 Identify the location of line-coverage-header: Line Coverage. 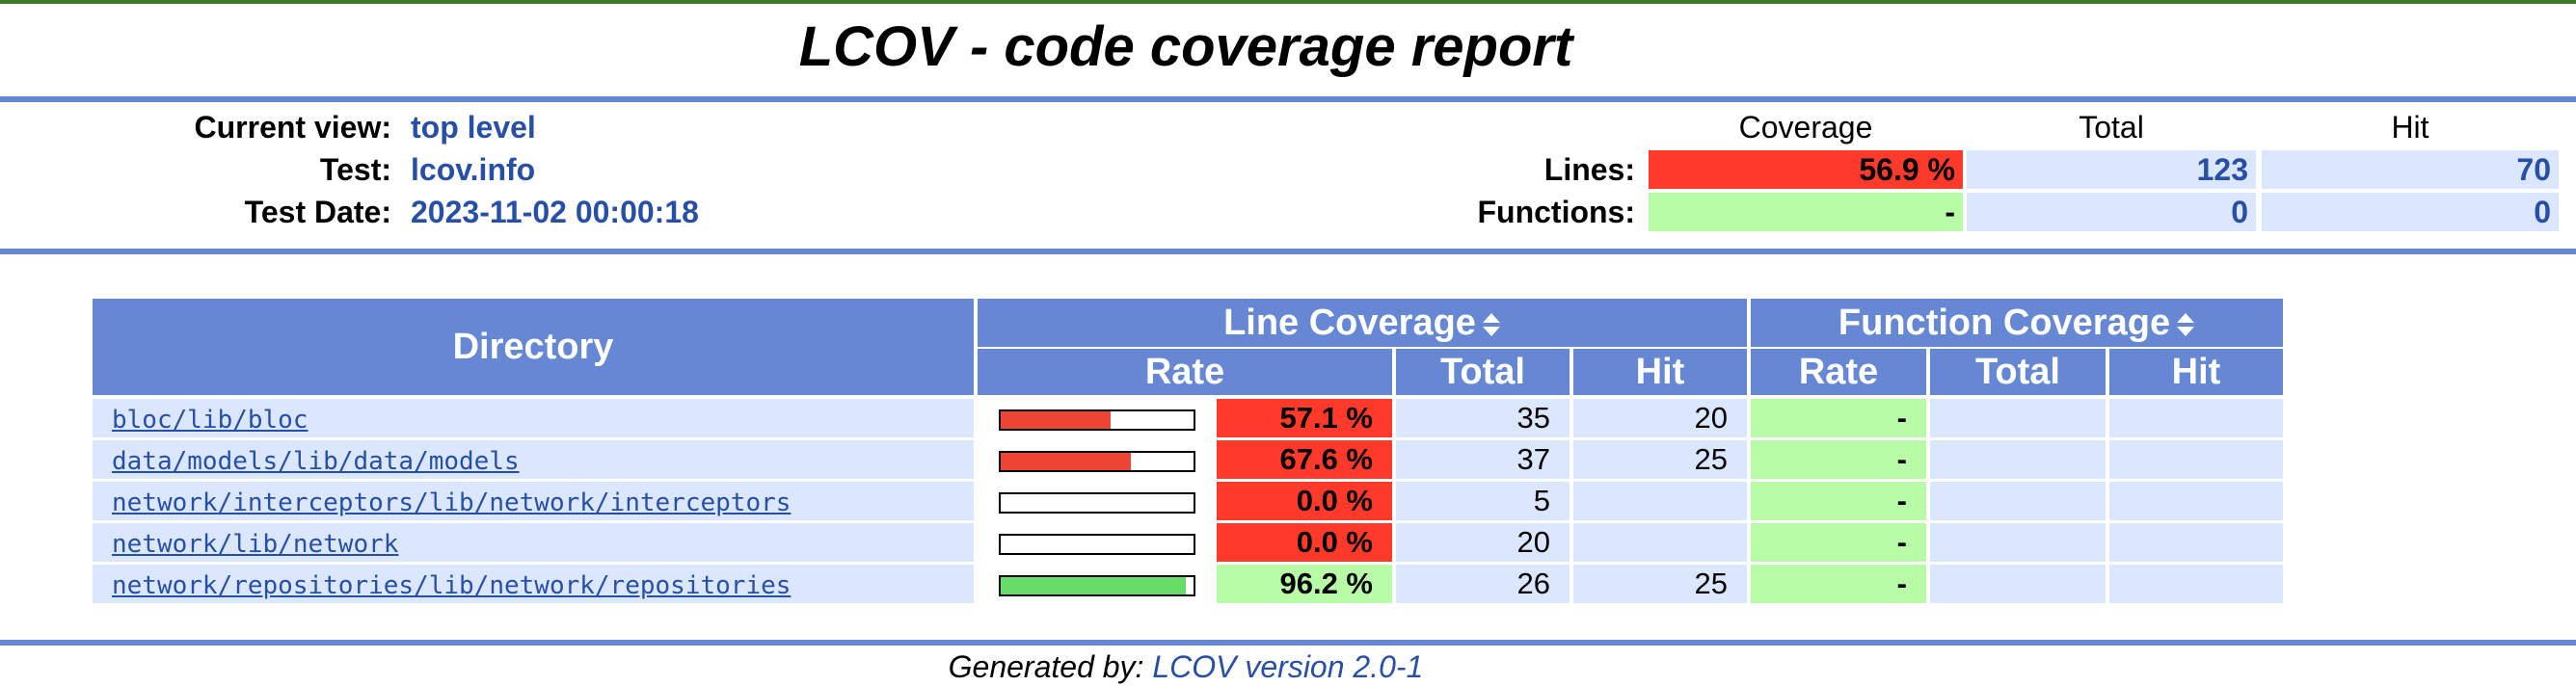
(1363, 323).